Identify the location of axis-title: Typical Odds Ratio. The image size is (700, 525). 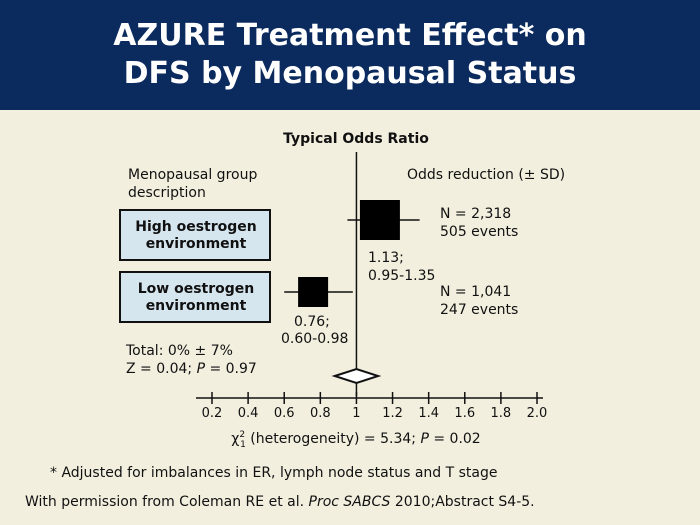
(356, 139).